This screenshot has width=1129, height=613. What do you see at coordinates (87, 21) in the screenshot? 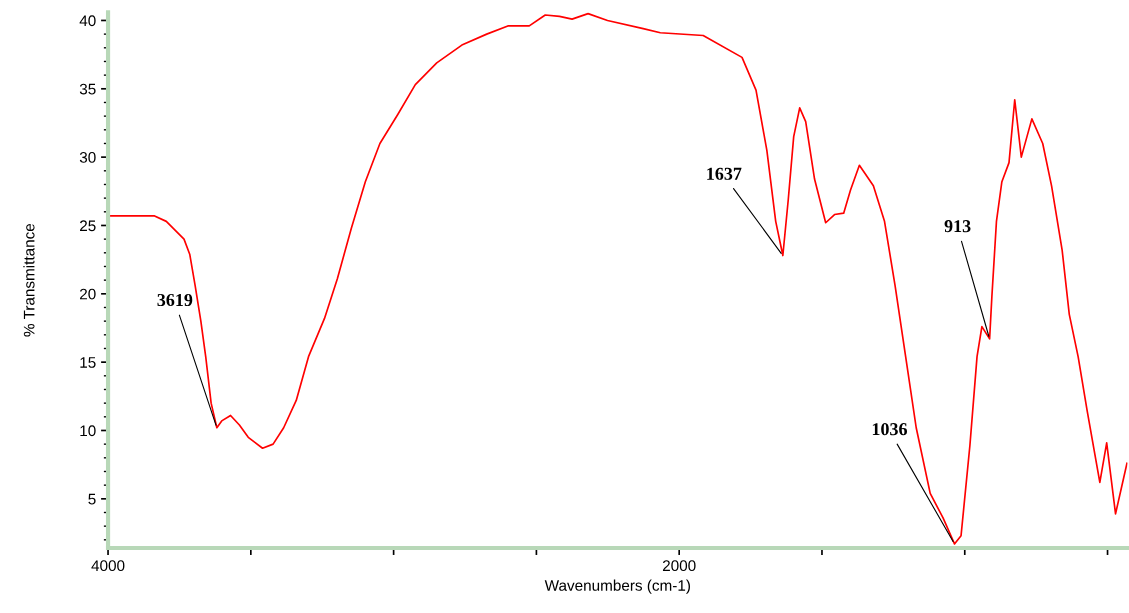
I see `y-tick-label: 40` at bounding box center [87, 21].